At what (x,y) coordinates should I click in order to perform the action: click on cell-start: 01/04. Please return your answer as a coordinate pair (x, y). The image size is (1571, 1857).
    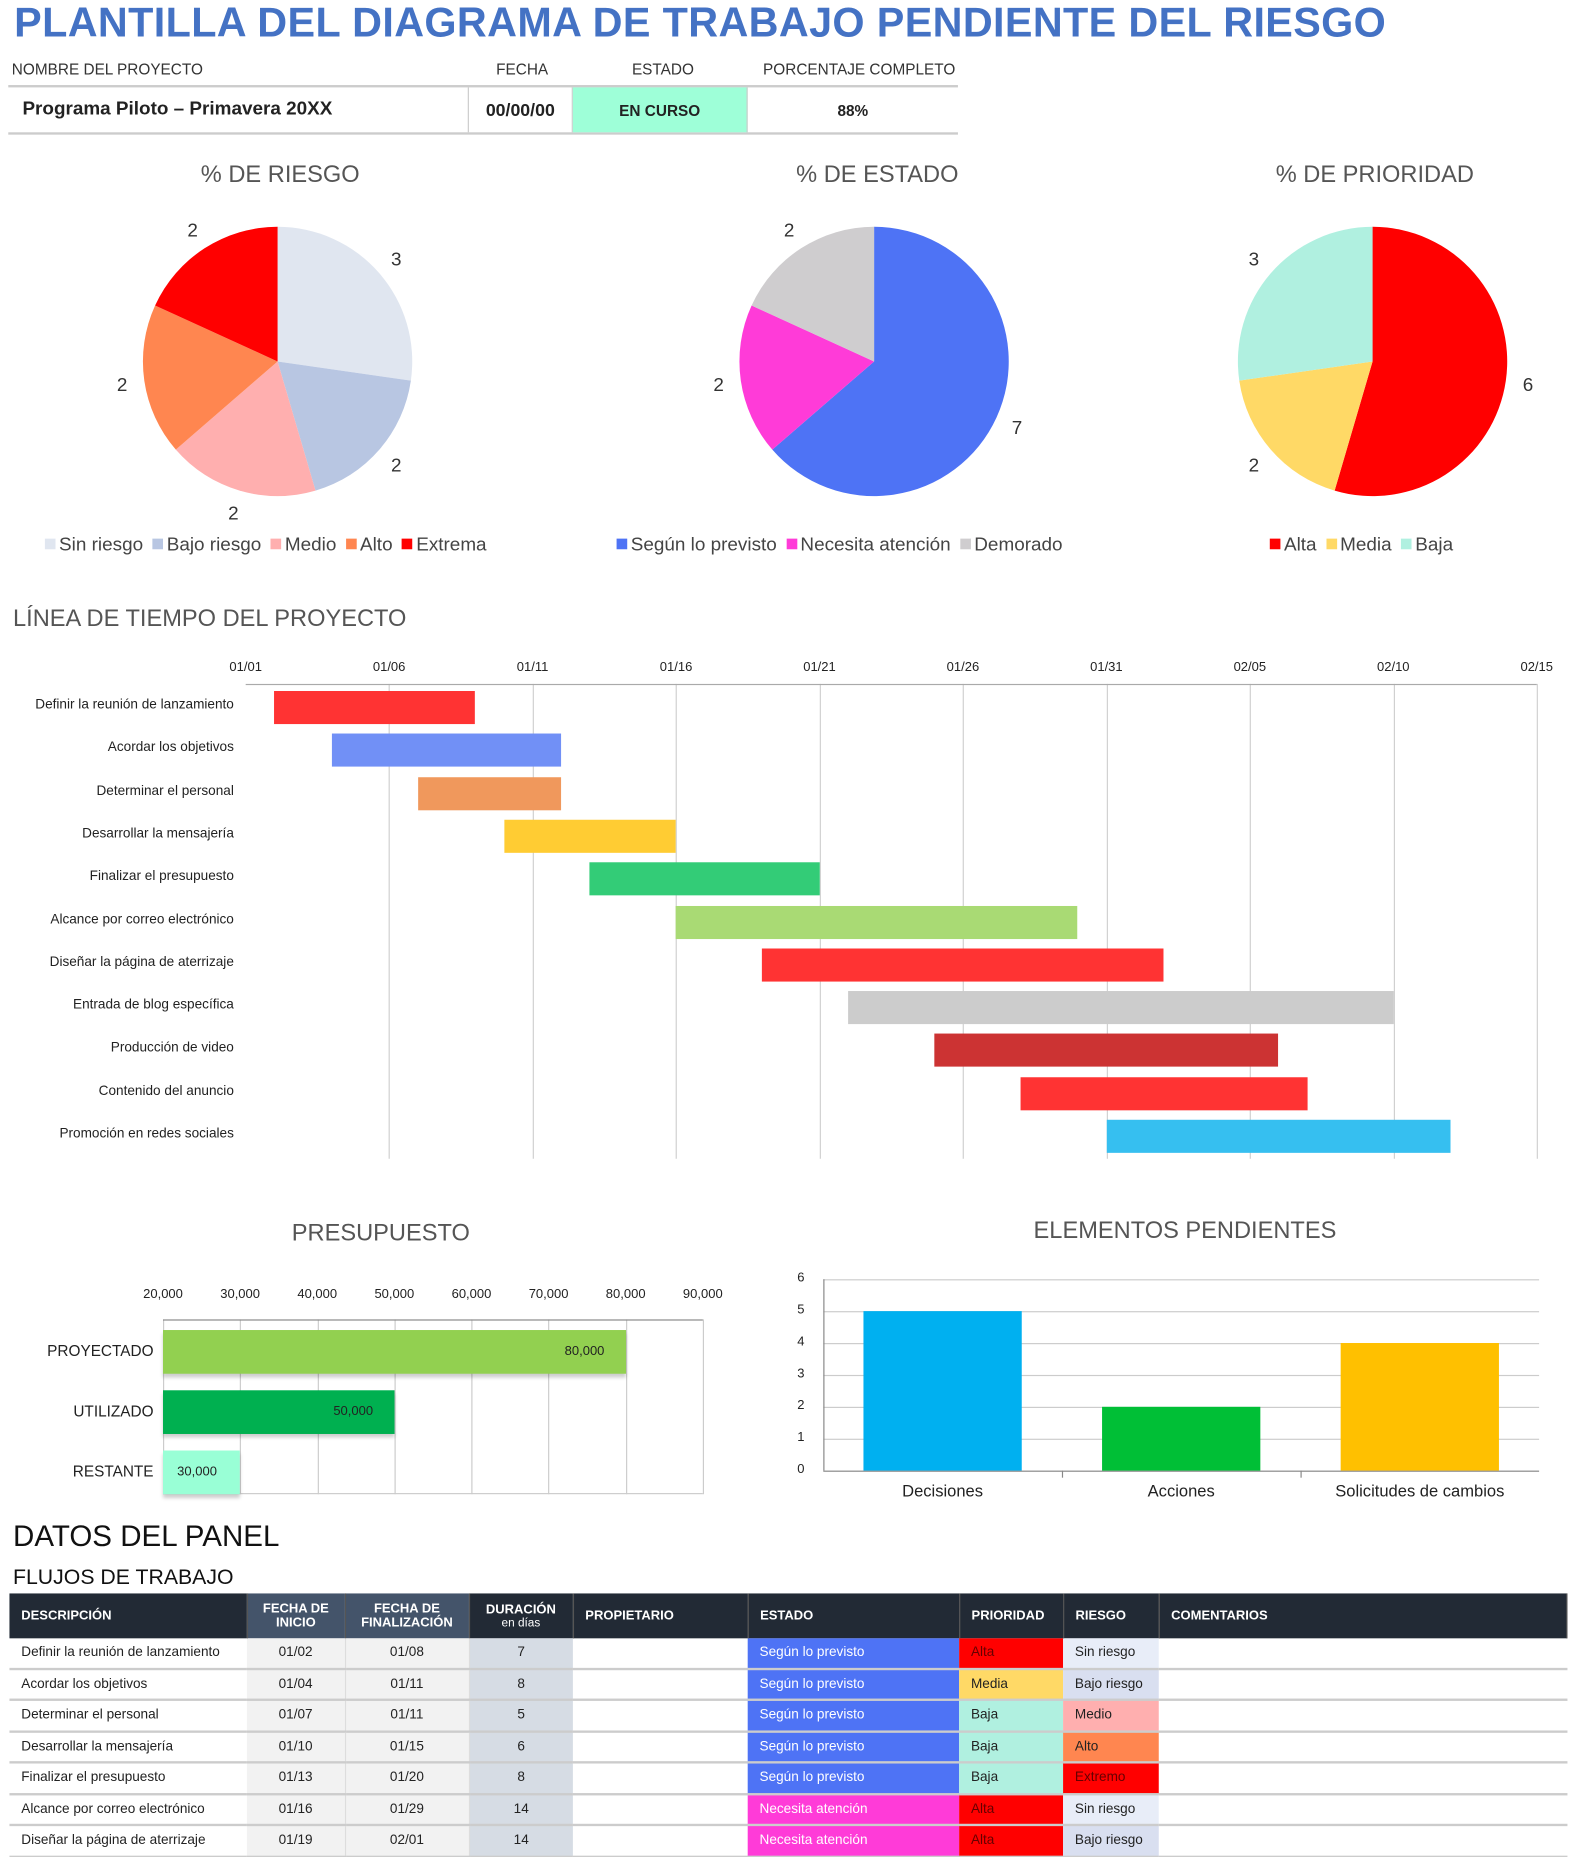
    Looking at the image, I should click on (296, 1684).